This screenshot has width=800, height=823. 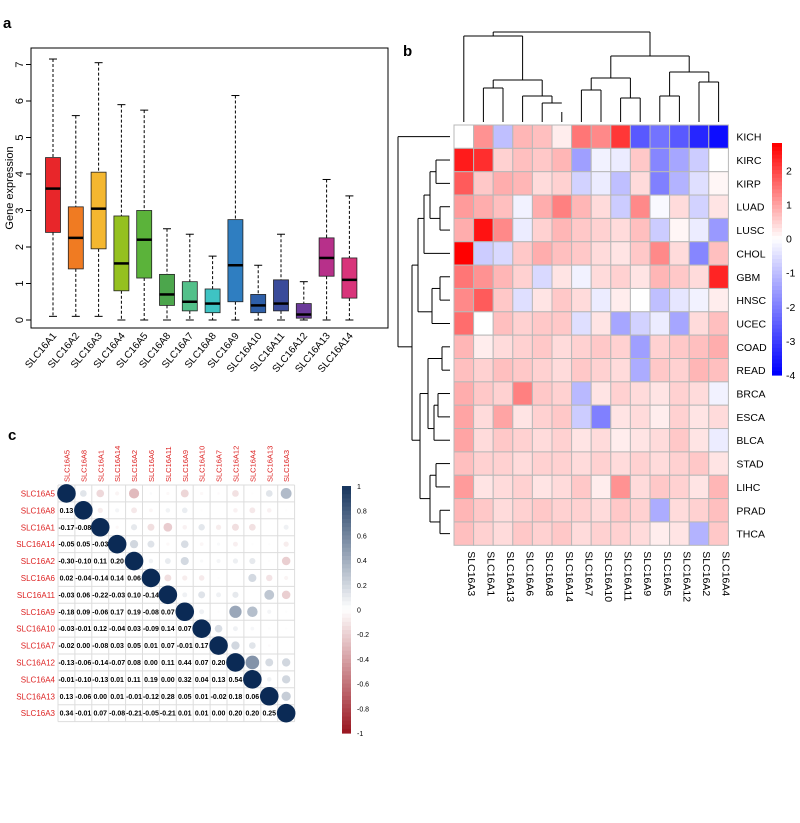 I want to click on heatmap-col-label: SLC16A11, so click(x=628, y=576).